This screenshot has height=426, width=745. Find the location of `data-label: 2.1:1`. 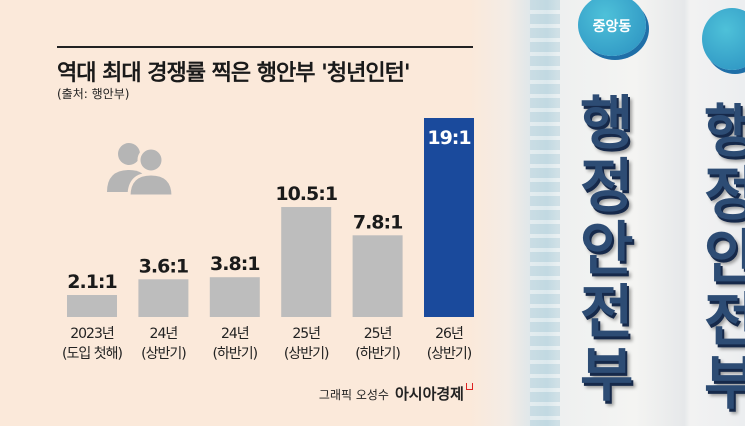

data-label: 2.1:1 is located at coordinates (91, 282).